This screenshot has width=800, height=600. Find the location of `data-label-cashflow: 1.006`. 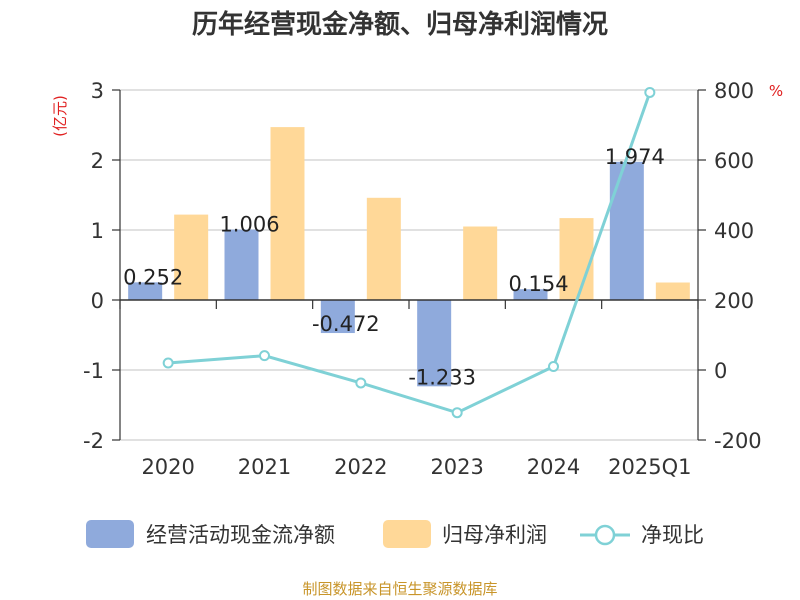

data-label-cashflow: 1.006 is located at coordinates (249, 225).